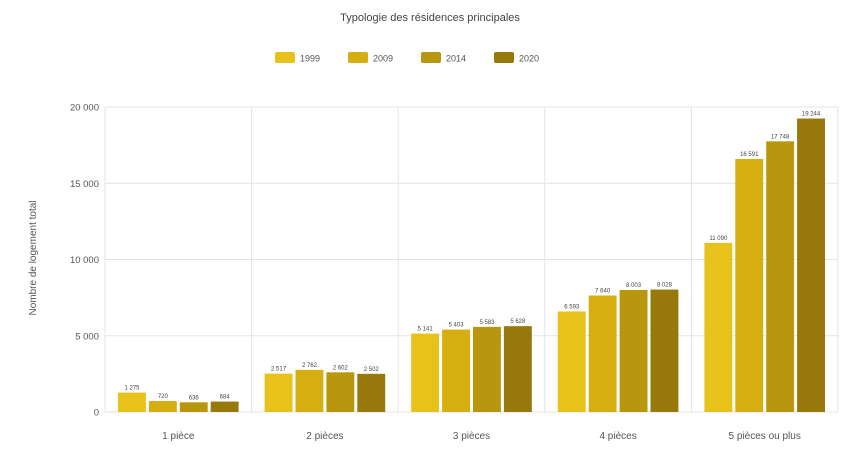  What do you see at coordinates (324, 436) in the screenshot?
I see `x-tick-label: 2 pièces` at bounding box center [324, 436].